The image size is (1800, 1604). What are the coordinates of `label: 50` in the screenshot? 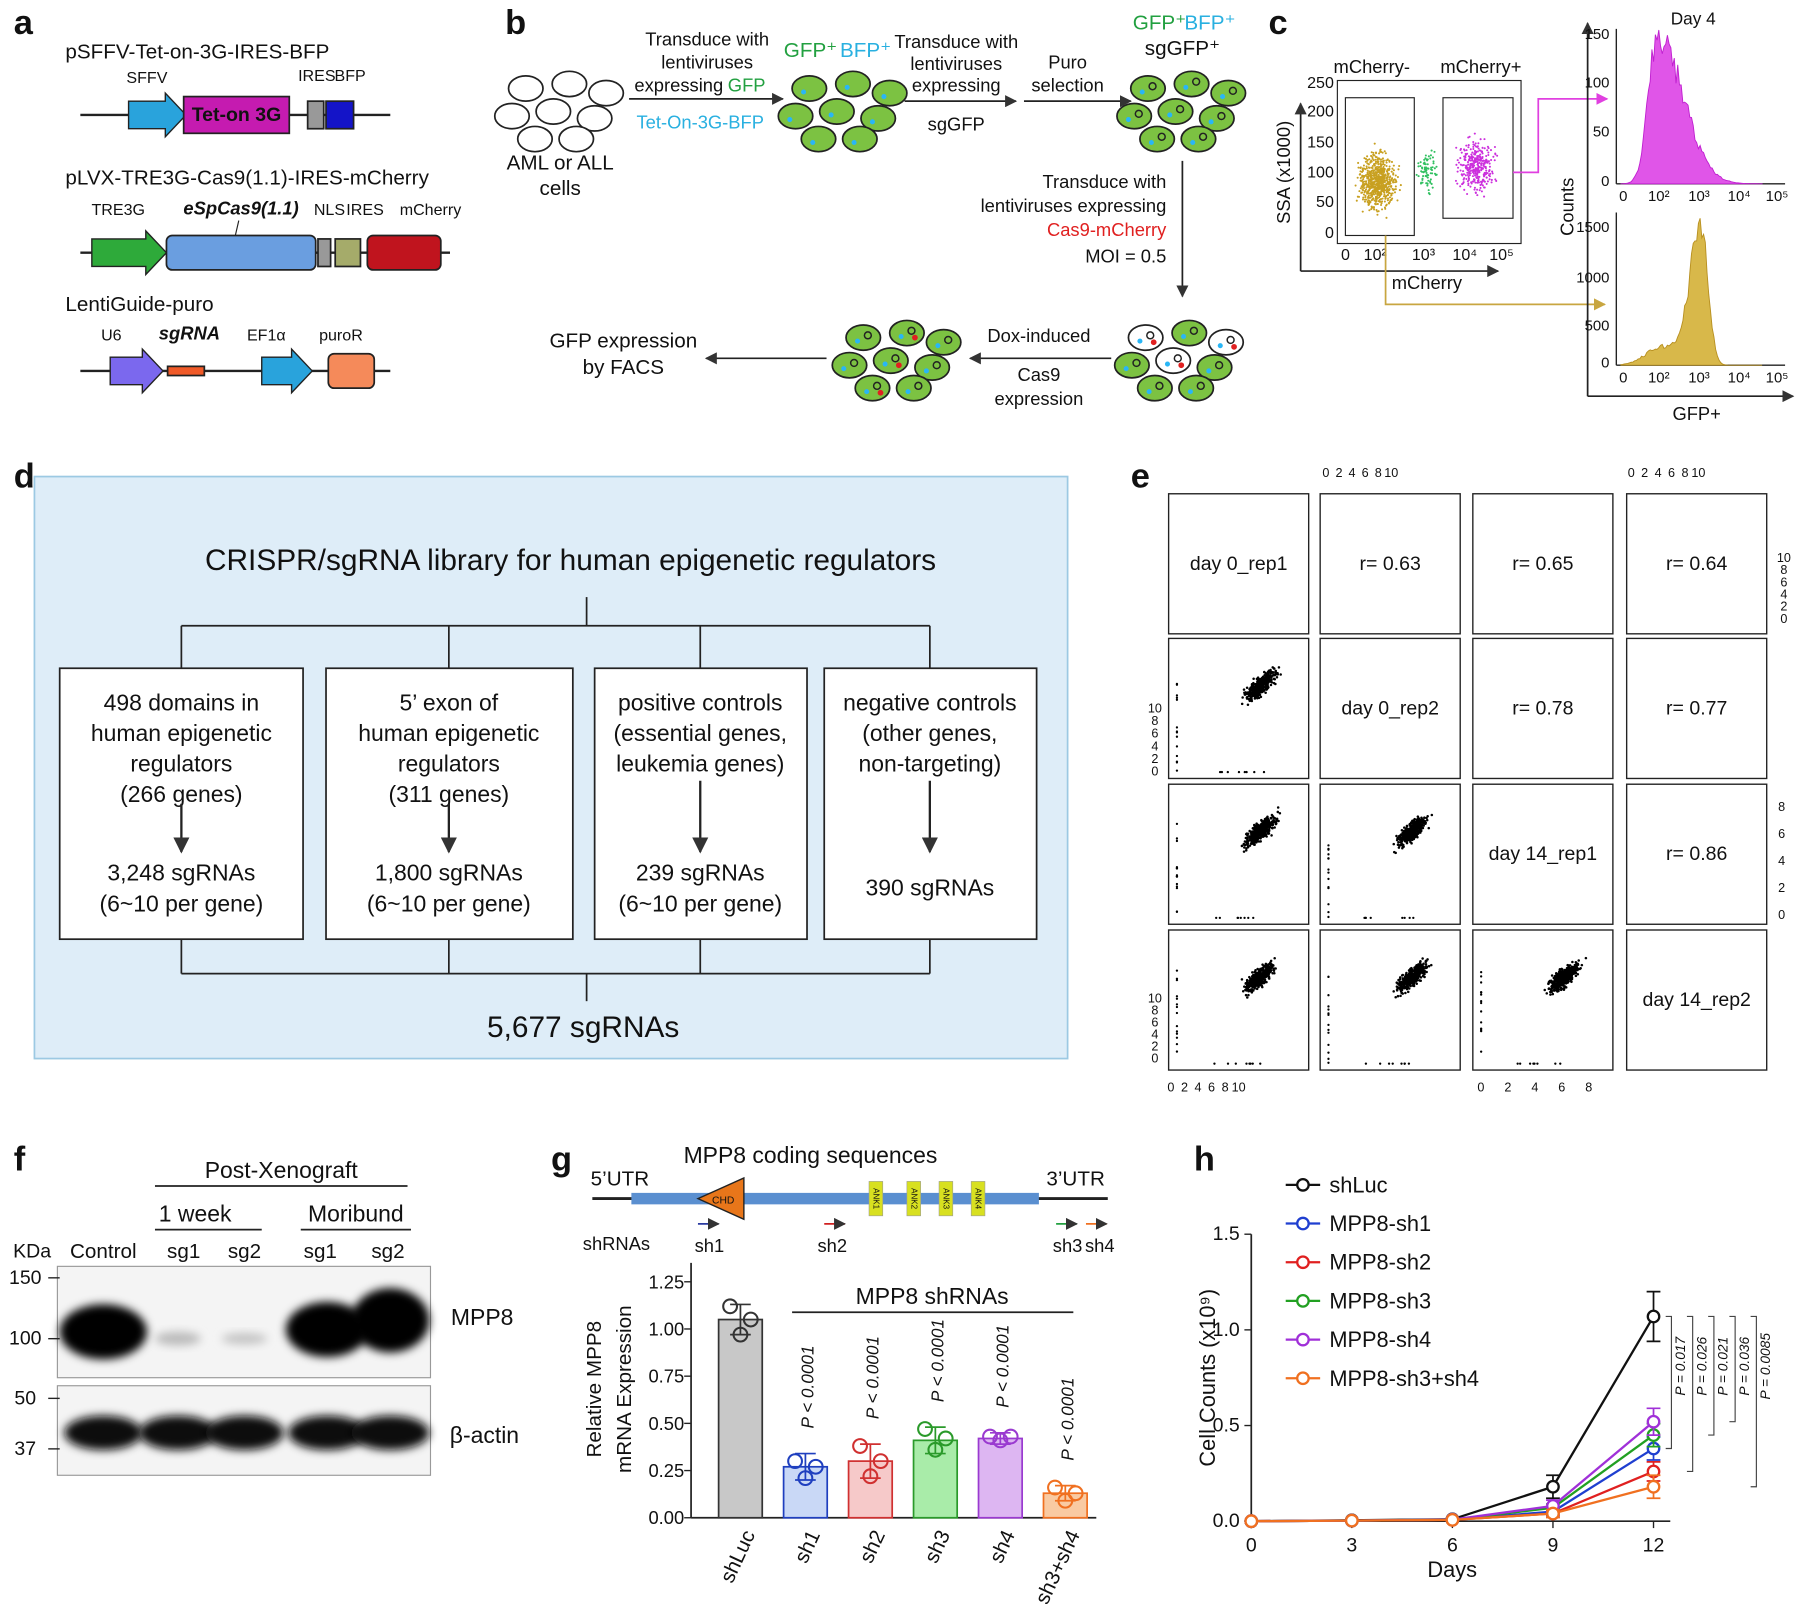 It's located at (25, 1398).